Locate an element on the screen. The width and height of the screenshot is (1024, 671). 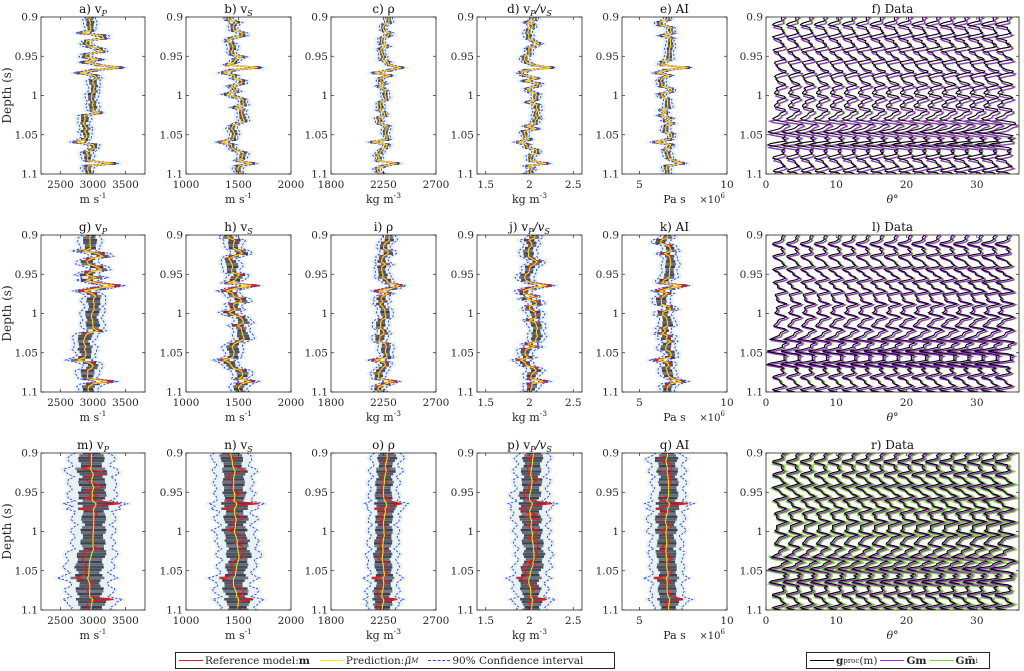
xtick-label: 20 is located at coordinates (906, 185).